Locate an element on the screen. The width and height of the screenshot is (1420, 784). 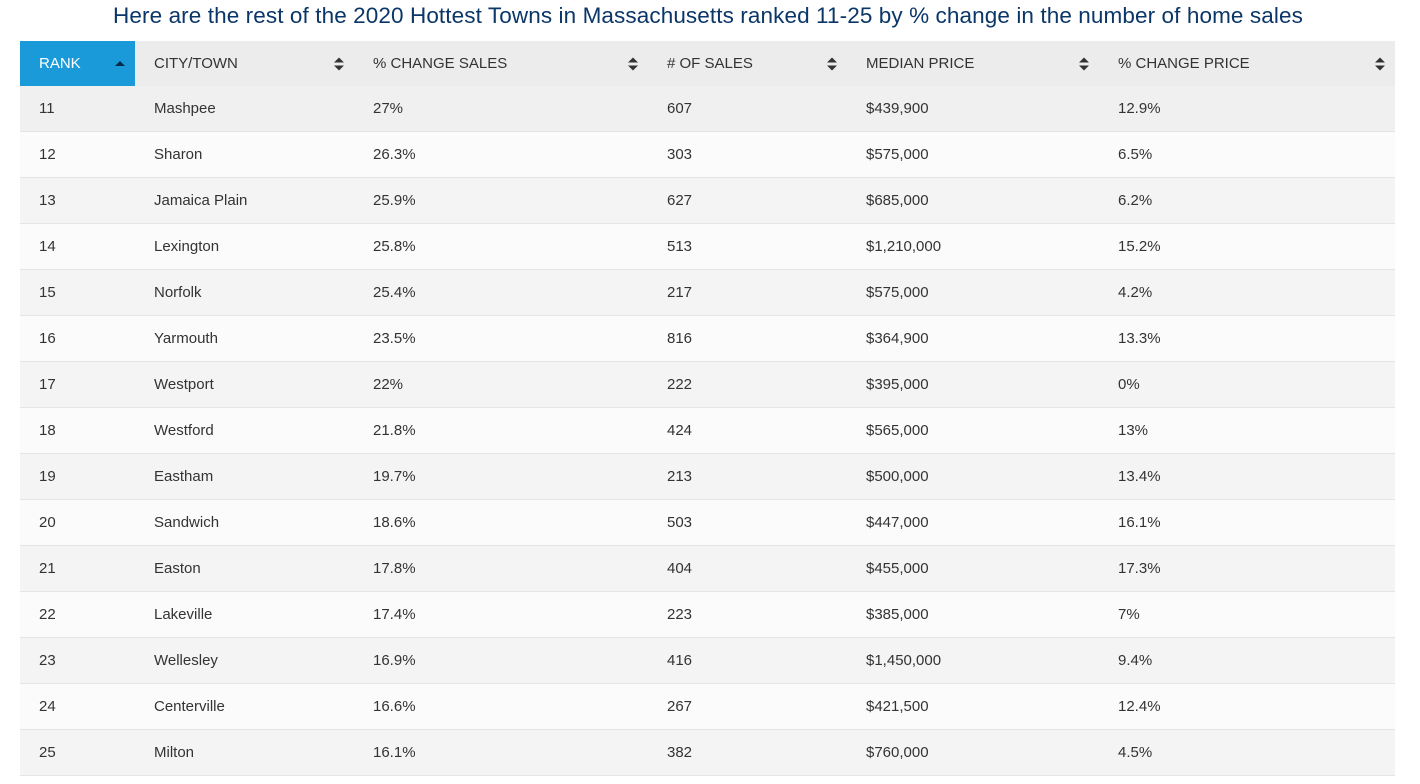
rank-cell: 24 is located at coordinates (77, 706).